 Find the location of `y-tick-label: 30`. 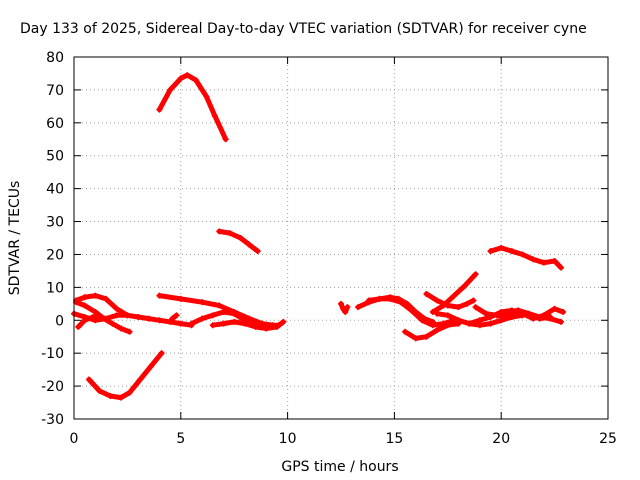

y-tick-label: 30 is located at coordinates (55, 223).